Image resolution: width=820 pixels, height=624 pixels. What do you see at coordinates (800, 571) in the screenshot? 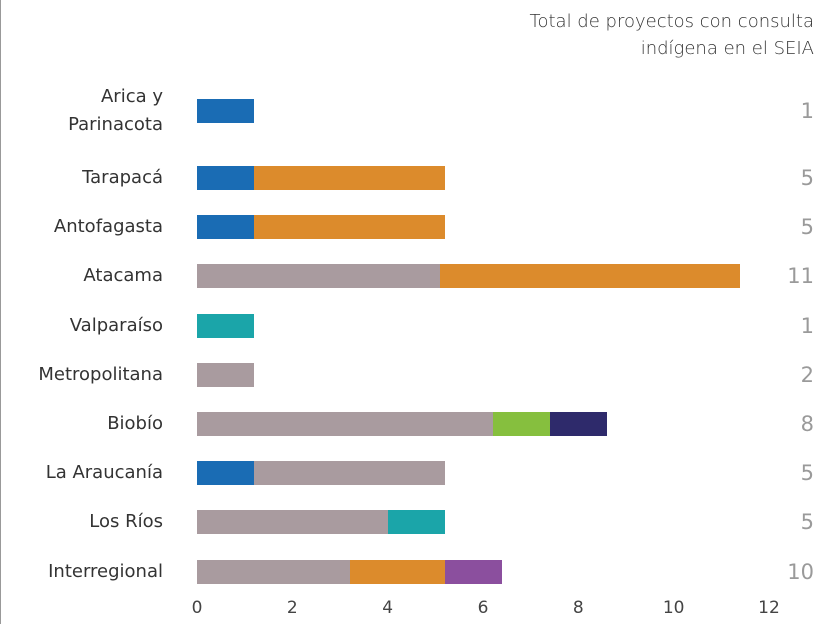
I see `total-label: 10` at bounding box center [800, 571].